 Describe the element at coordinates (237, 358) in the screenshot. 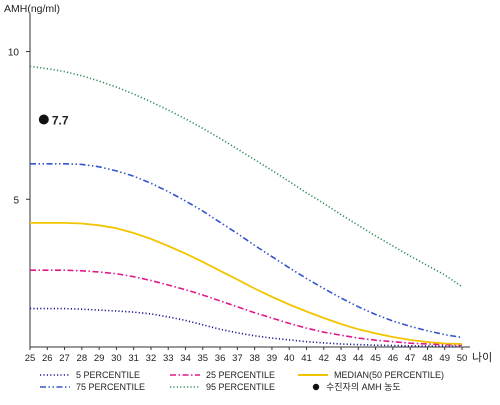

I see `x-tick-label: 37` at that location.